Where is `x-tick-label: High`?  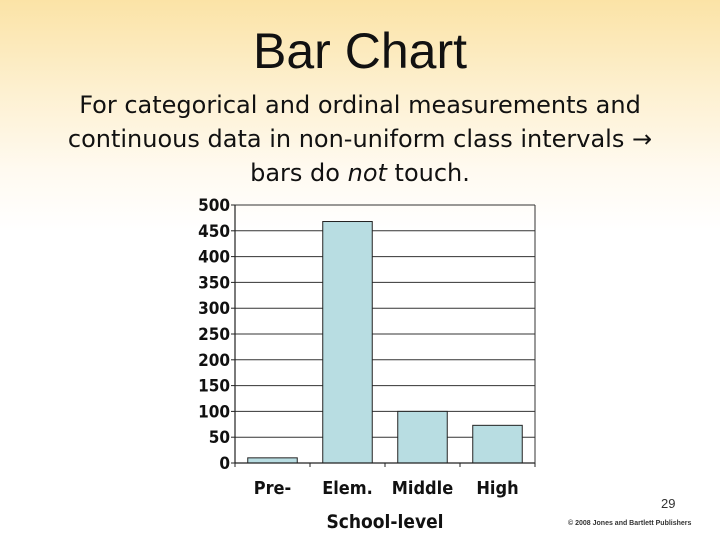 x-tick-label: High is located at coordinates (497, 488).